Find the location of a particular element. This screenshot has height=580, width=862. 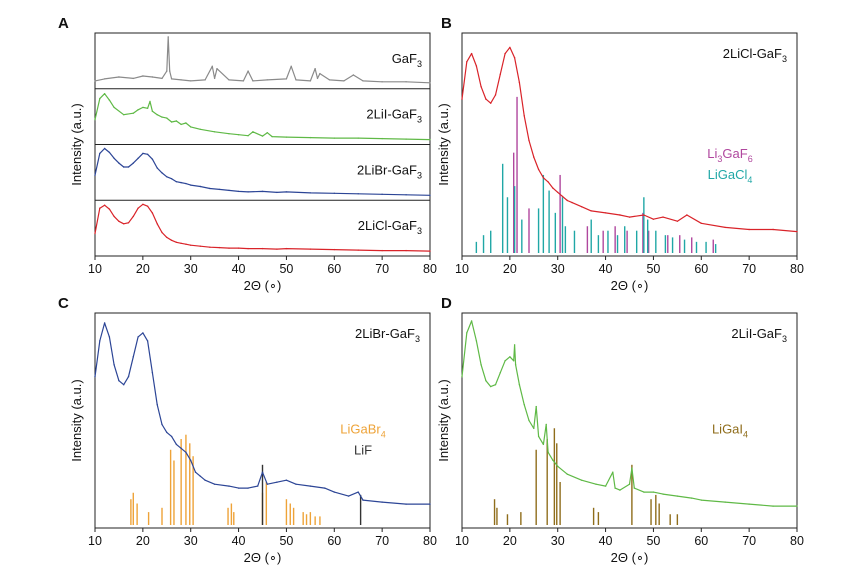

series-label-a-1: 2LiI-GaF3 is located at coordinates (394, 116).